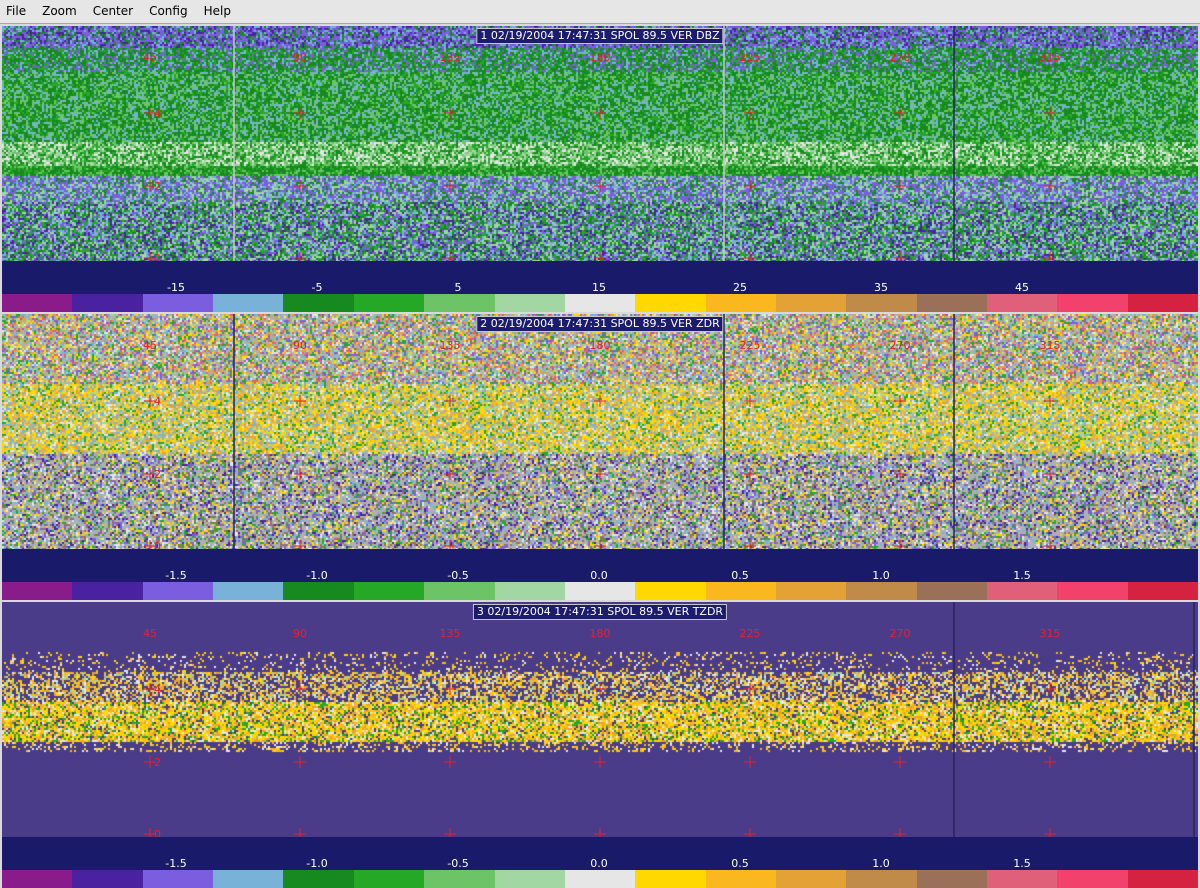 This screenshot has height=888, width=1200. Describe the element at coordinates (600, 591) in the screenshot. I see `colorbar` at that location.